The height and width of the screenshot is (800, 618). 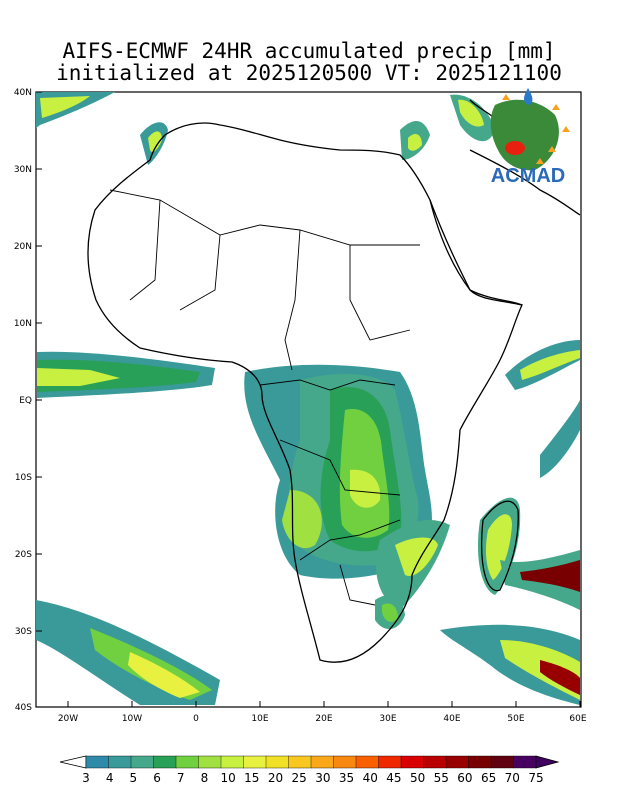 What do you see at coordinates (251, 778) in the screenshot?
I see `colorbar-label: 15` at bounding box center [251, 778].